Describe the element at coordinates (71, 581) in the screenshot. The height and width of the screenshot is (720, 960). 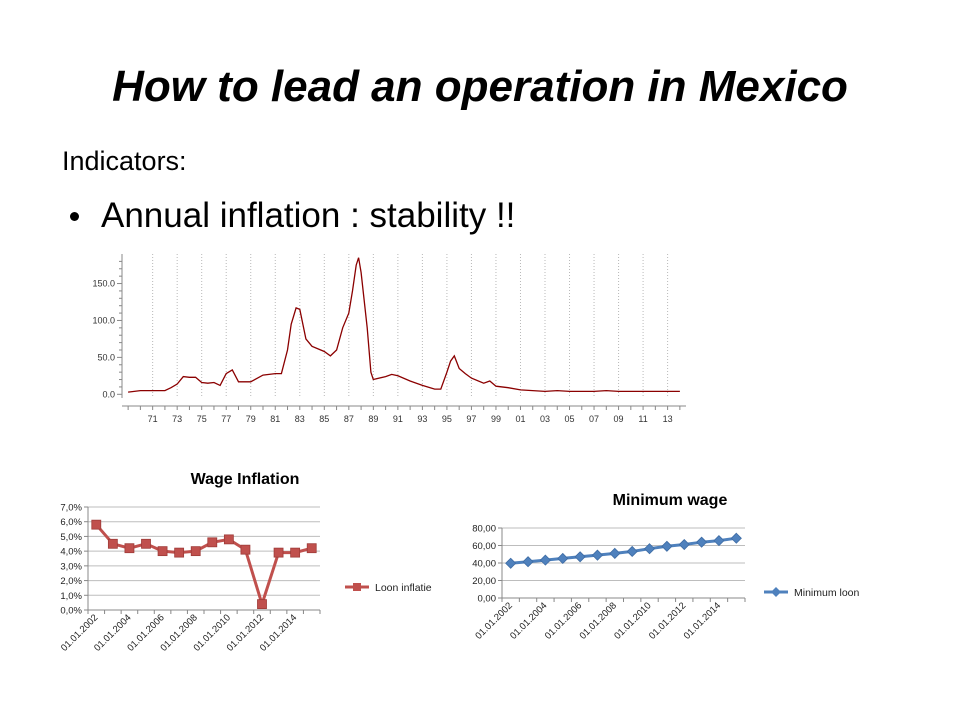
I see `y-tick-label: 2,0%` at that location.